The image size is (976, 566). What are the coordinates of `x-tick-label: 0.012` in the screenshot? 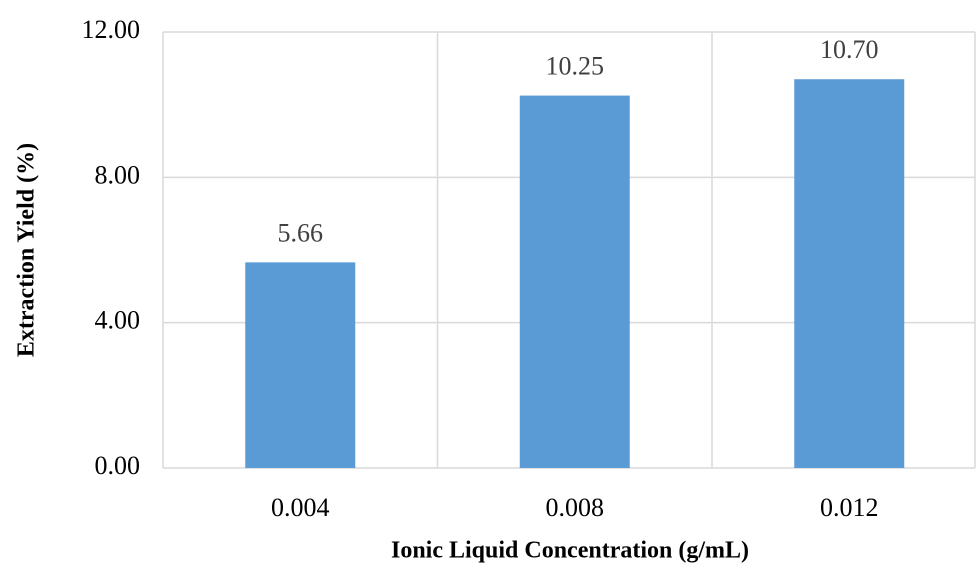 It's located at (849, 507).